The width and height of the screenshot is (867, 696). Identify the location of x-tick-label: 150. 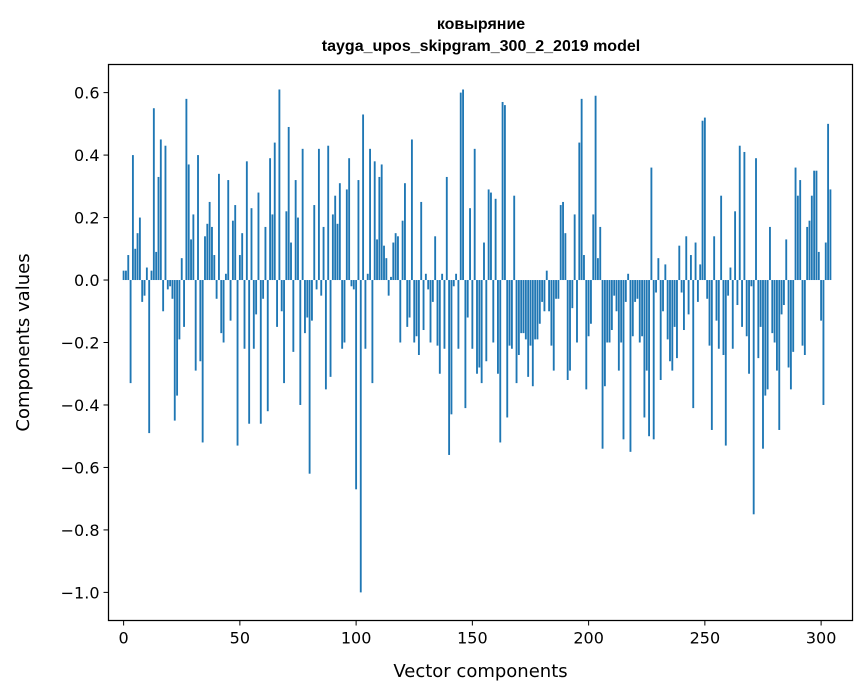
(472, 638).